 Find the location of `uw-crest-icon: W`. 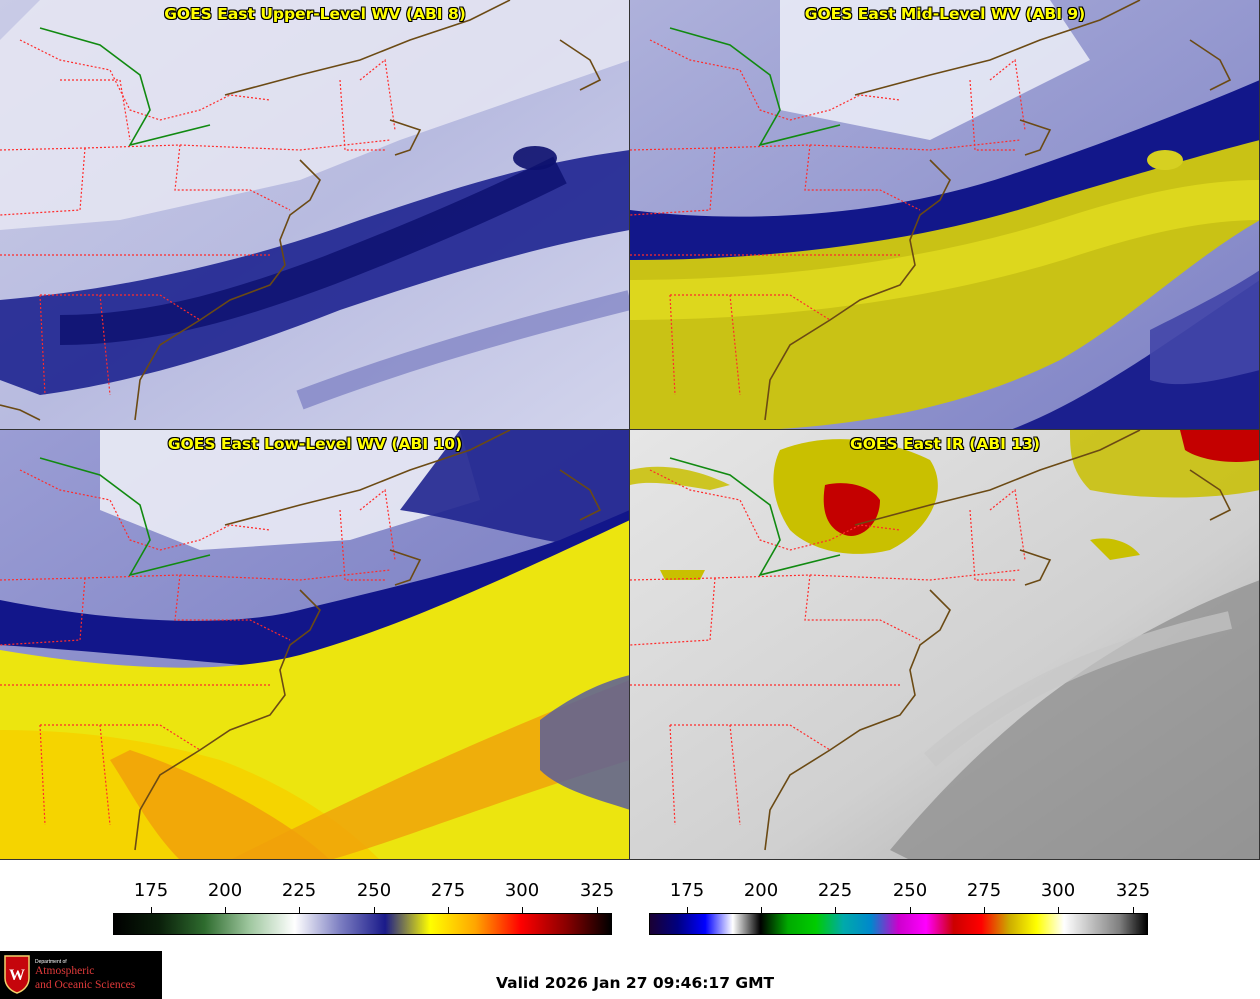

uw-crest-icon: W is located at coordinates (17, 974).